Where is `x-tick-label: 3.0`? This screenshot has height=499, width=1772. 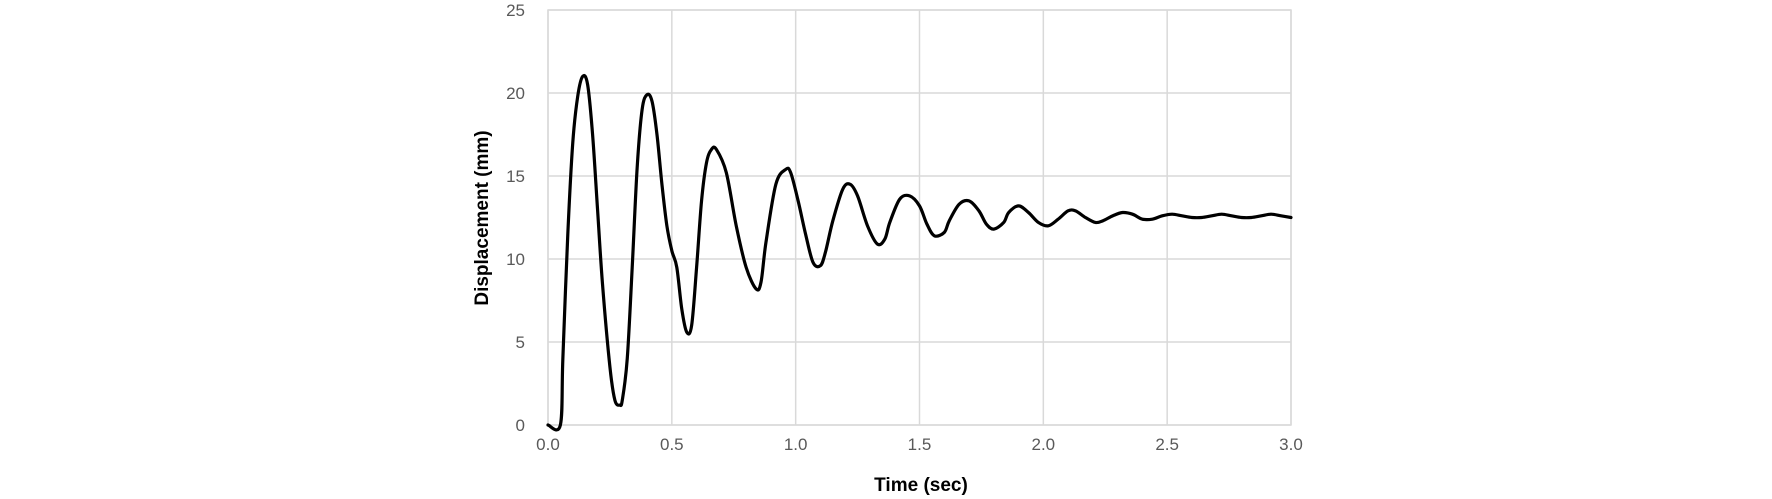 x-tick-label: 3.0 is located at coordinates (1291, 444).